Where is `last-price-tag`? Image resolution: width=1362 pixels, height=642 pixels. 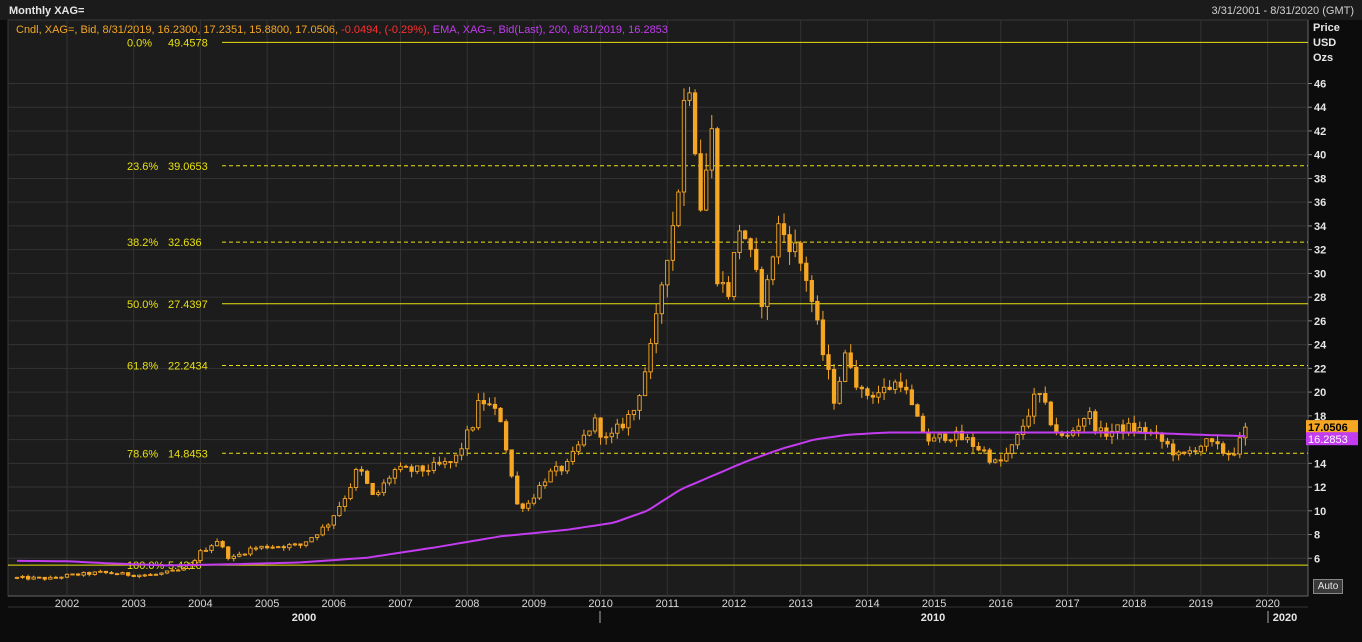 last-price-tag is located at coordinates (1332, 427).